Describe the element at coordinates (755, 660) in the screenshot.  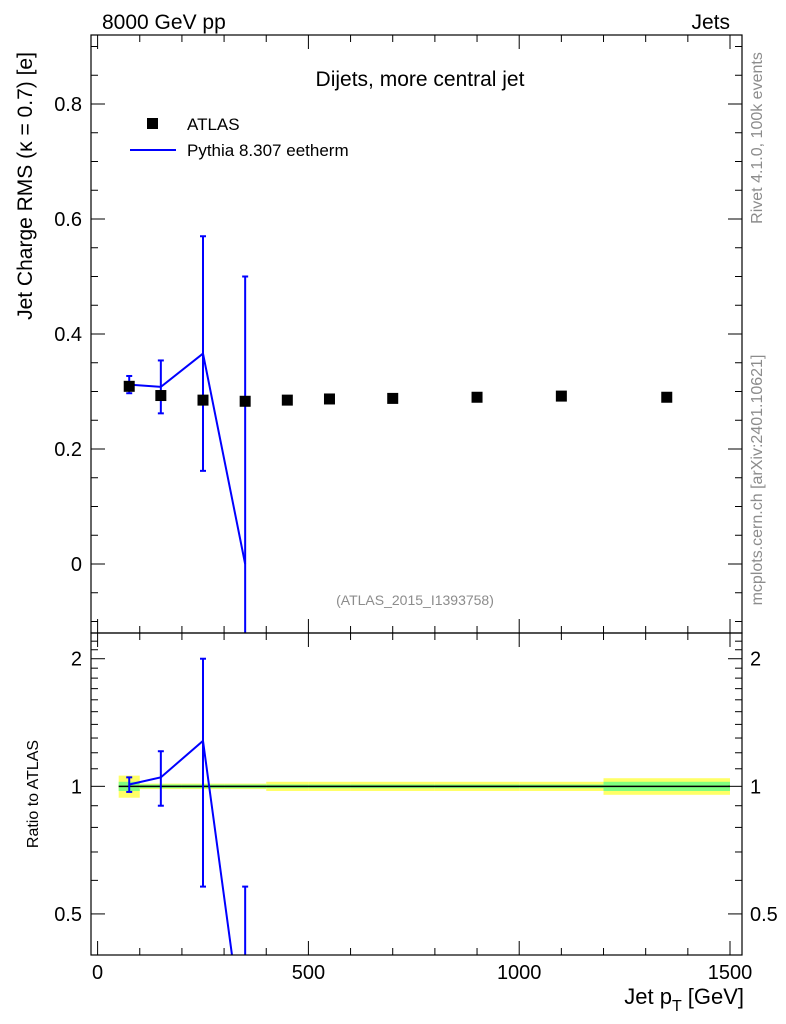
I see `ratio-y-tick-label-right: 2` at that location.